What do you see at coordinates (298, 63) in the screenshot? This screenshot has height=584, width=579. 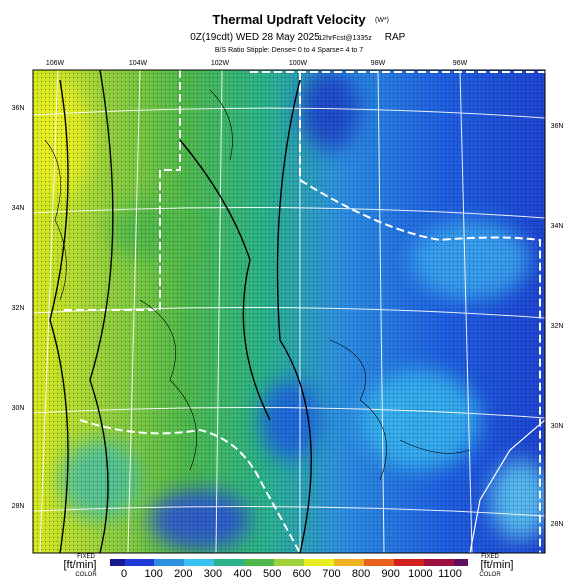 I see `longitude-label: 100W` at bounding box center [298, 63].